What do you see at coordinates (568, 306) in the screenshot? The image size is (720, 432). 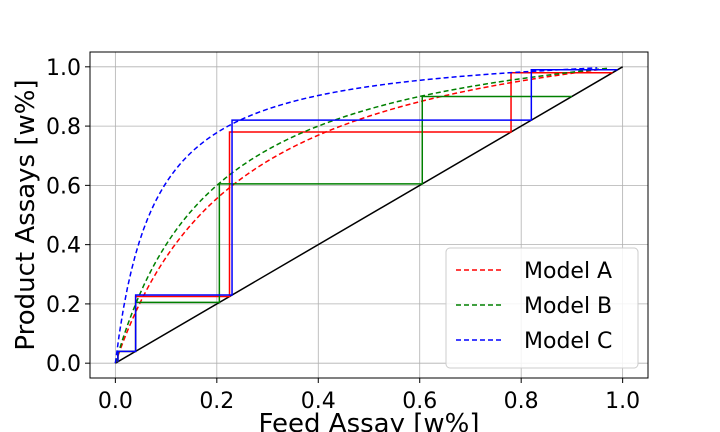 I see `legend-label: Model B` at bounding box center [568, 306].